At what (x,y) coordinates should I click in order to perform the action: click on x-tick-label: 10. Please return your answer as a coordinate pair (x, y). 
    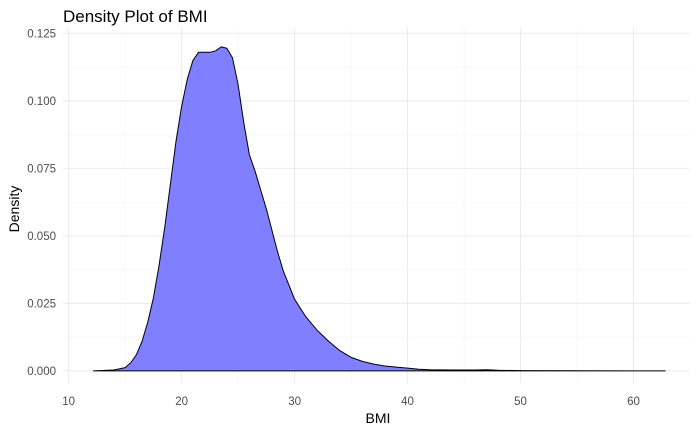
    Looking at the image, I should click on (68, 402).